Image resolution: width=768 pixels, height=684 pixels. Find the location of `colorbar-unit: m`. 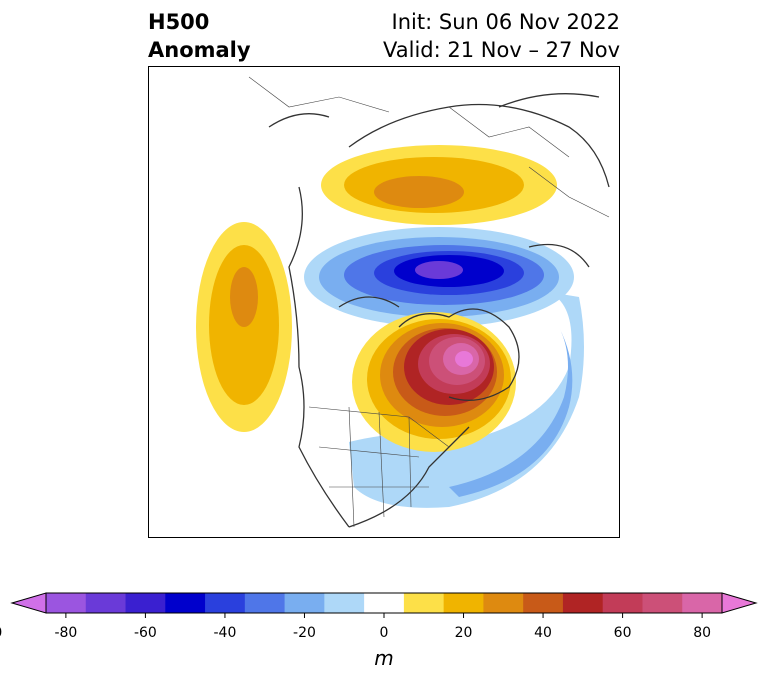

colorbar-unit: m is located at coordinates (384, 658).